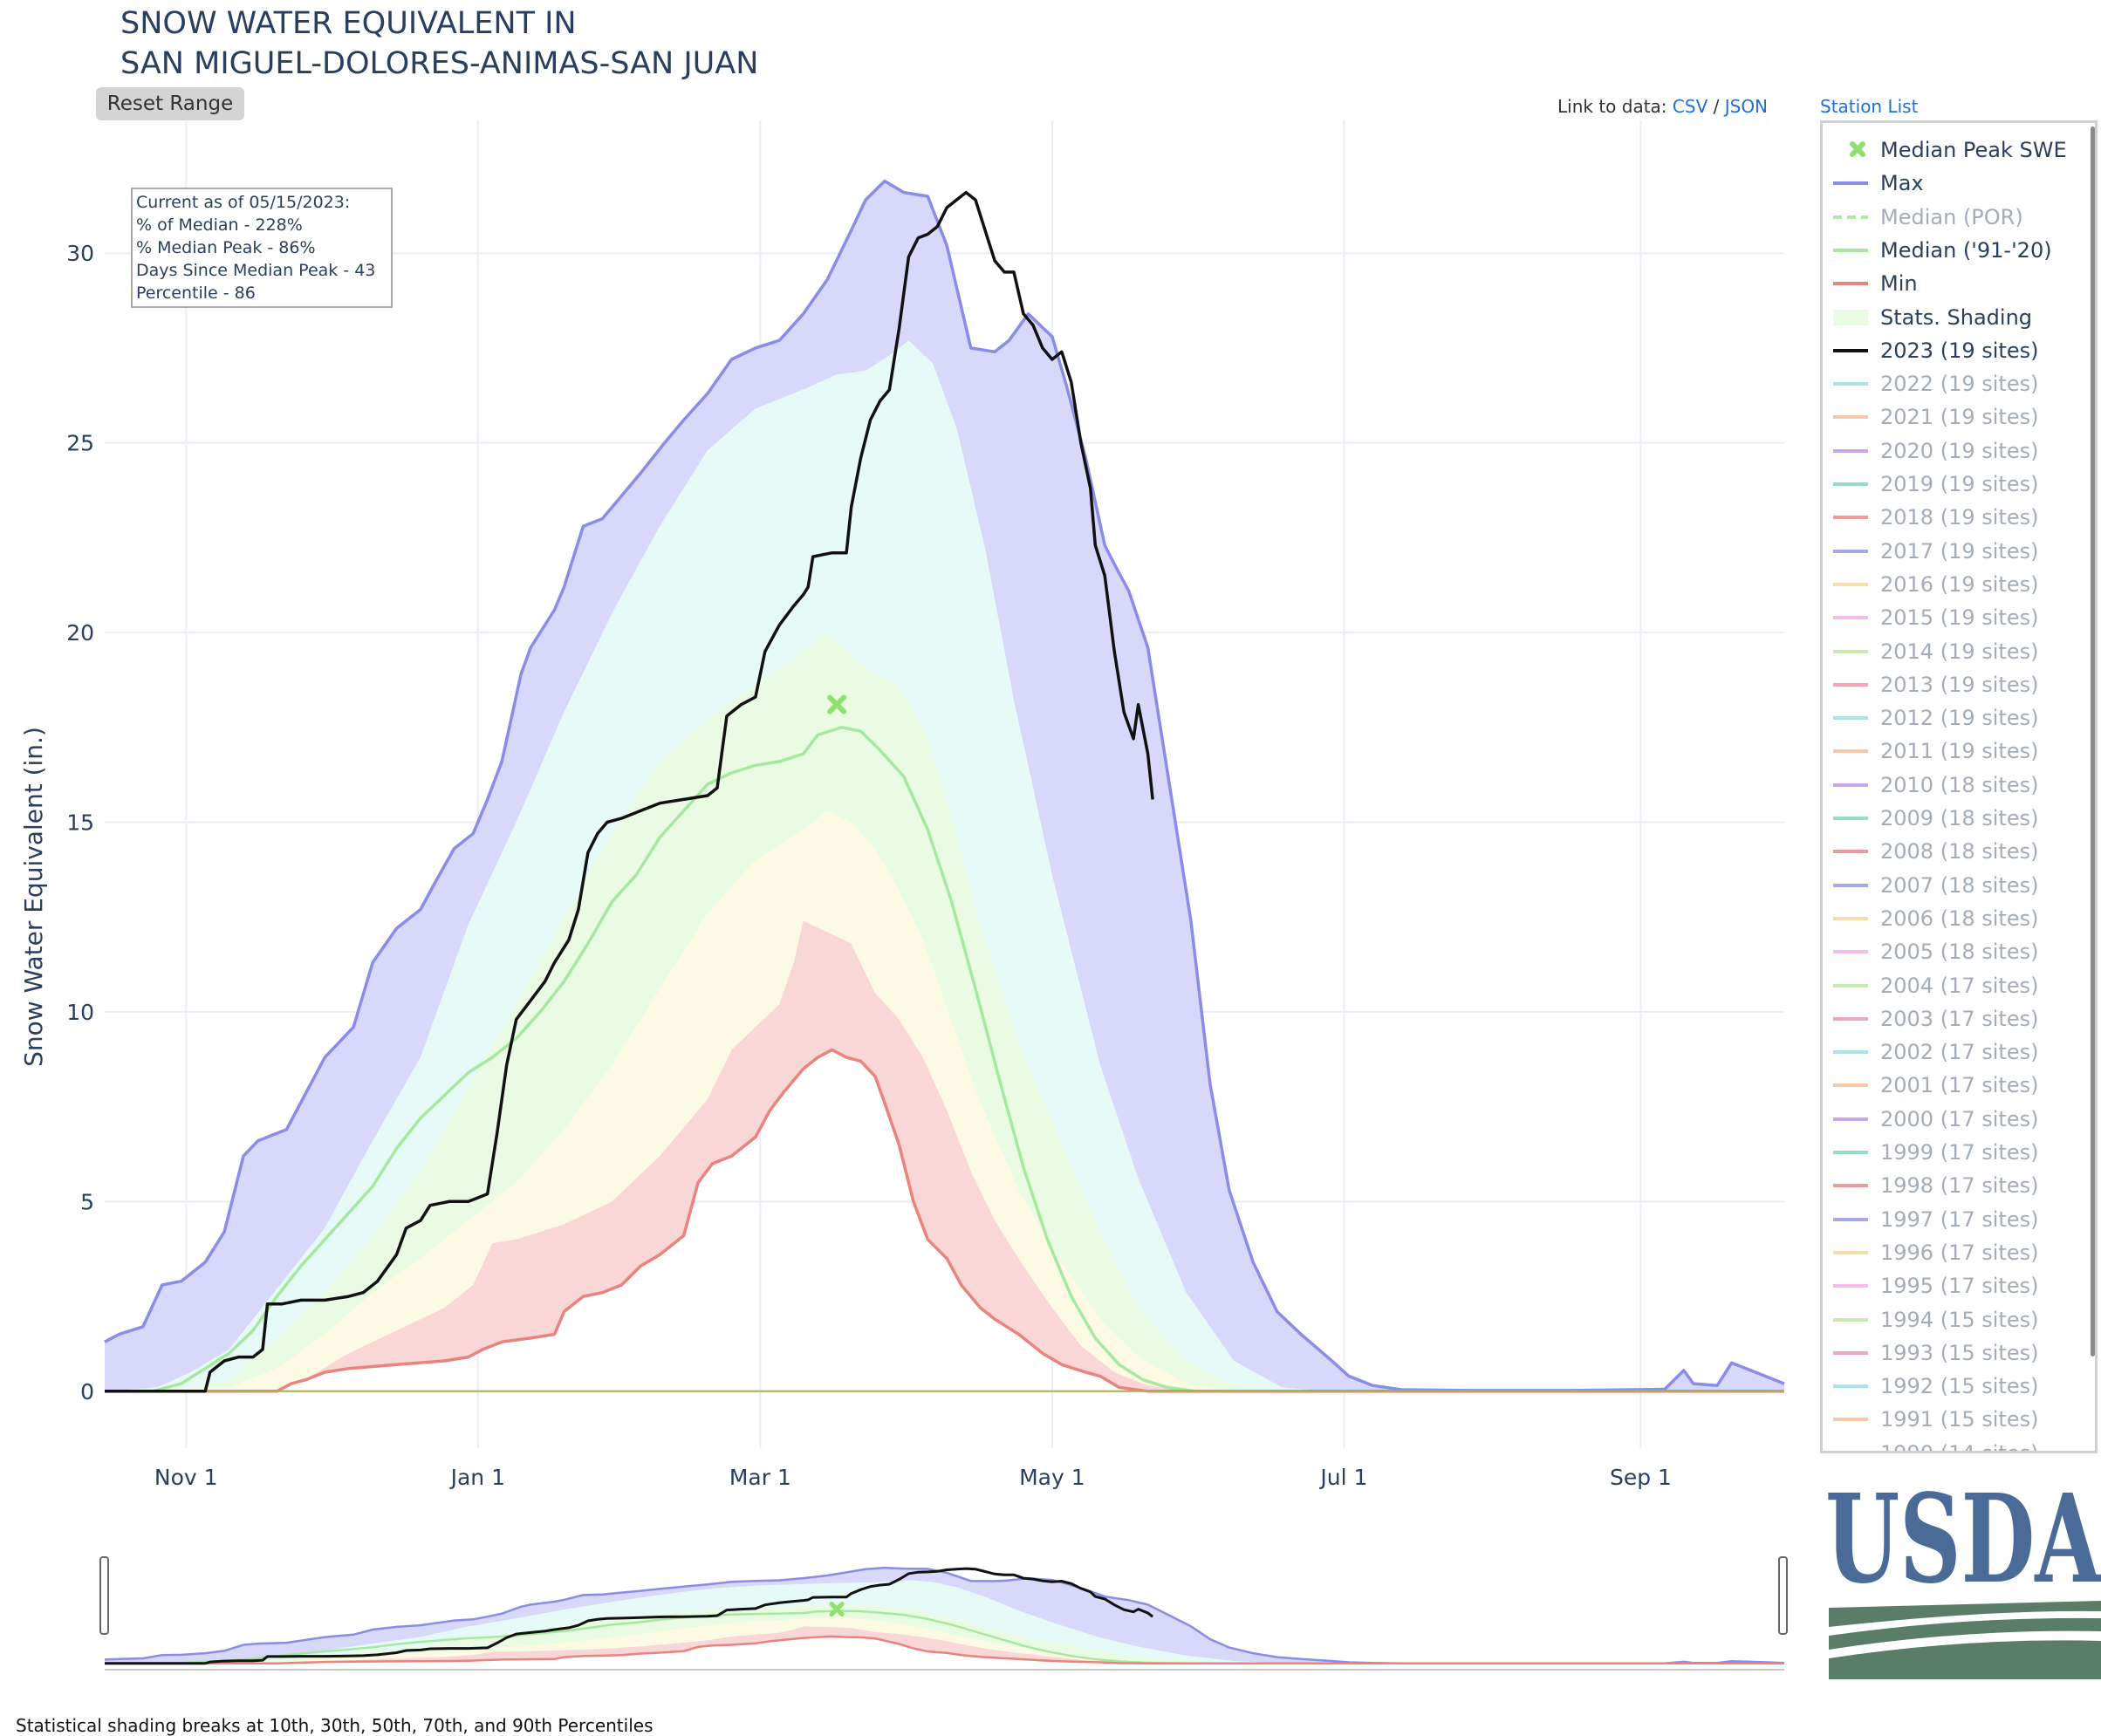 This screenshot has height=1736, width=2101. Describe the element at coordinates (1954, 785) in the screenshot. I see `legend-item: 2010 (18 sites)` at that location.